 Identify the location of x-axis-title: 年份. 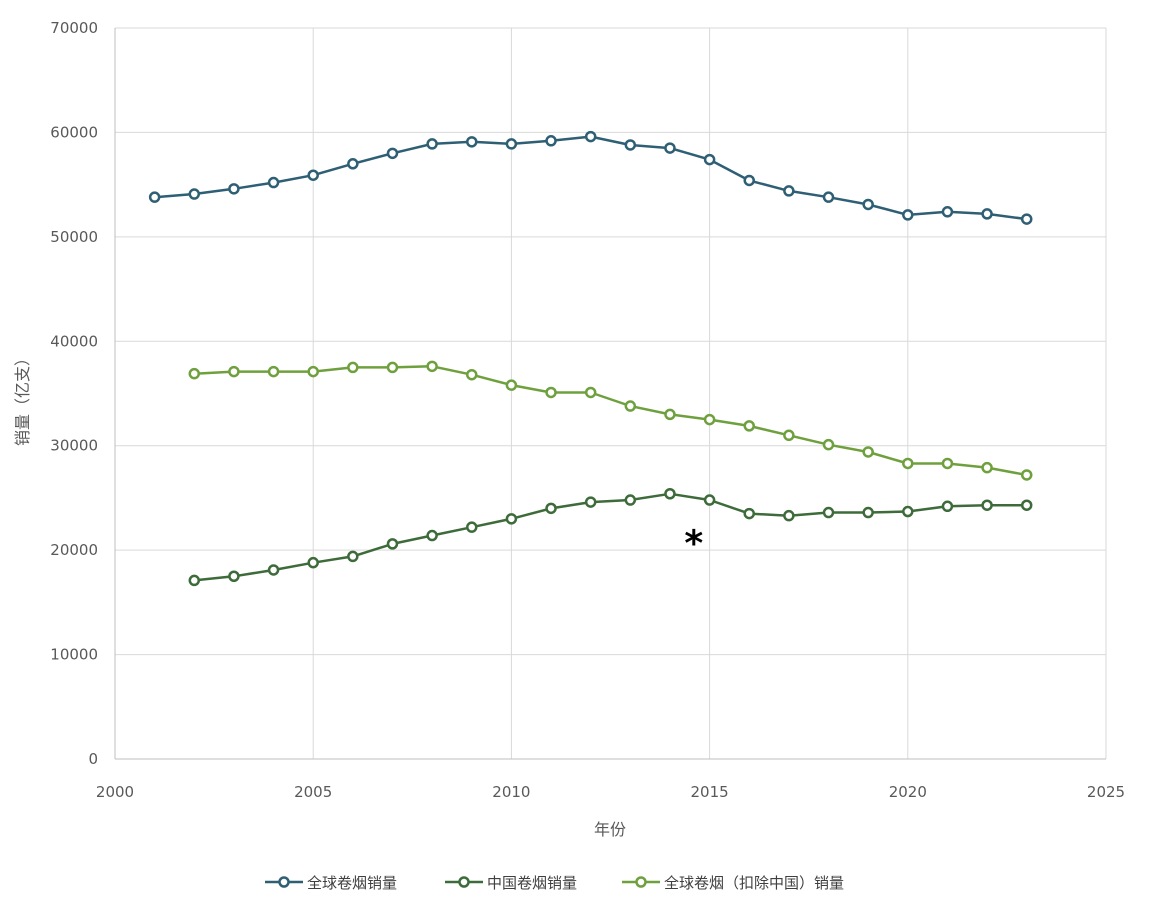
(610, 829).